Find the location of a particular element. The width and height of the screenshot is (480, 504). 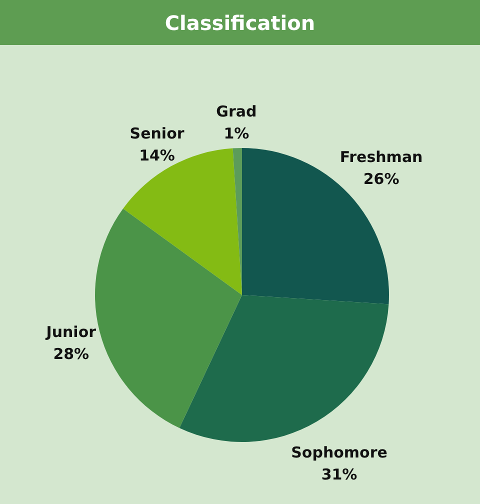

slice-label: Junior is located at coordinates (71, 331).